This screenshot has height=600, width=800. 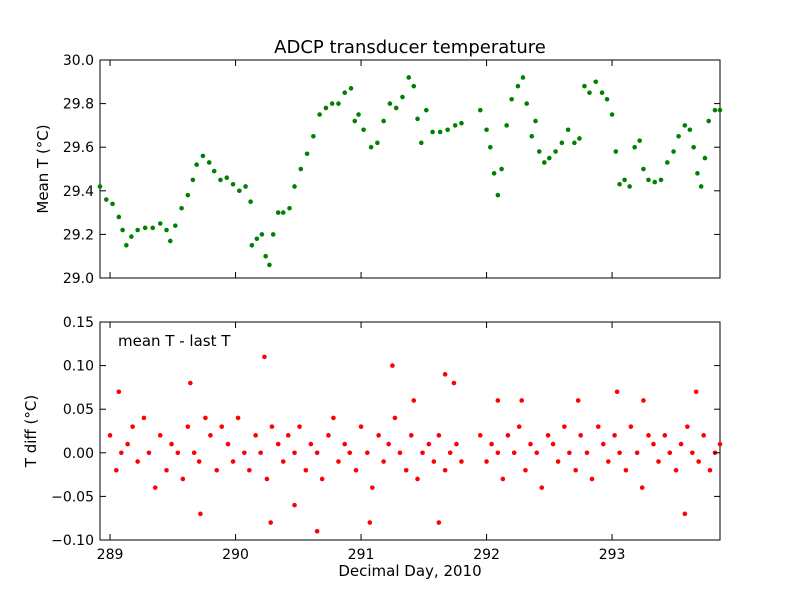 What do you see at coordinates (72, 497) in the screenshot?
I see `bottom-y-tick-label: −0.05` at bounding box center [72, 497].